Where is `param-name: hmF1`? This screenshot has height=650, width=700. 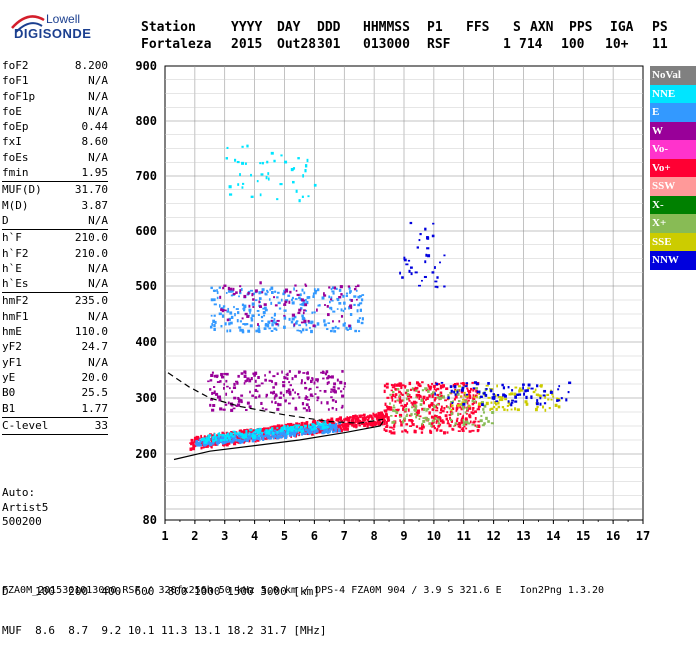
param-name: hmF1 is located at coordinates (15, 316).